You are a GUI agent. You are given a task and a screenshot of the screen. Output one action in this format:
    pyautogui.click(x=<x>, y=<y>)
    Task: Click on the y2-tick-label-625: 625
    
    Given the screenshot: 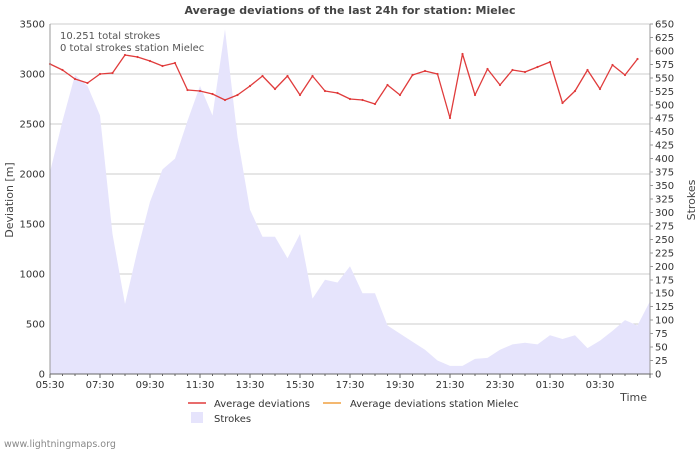 What is the action you would take?
    pyautogui.click(x=664, y=38)
    